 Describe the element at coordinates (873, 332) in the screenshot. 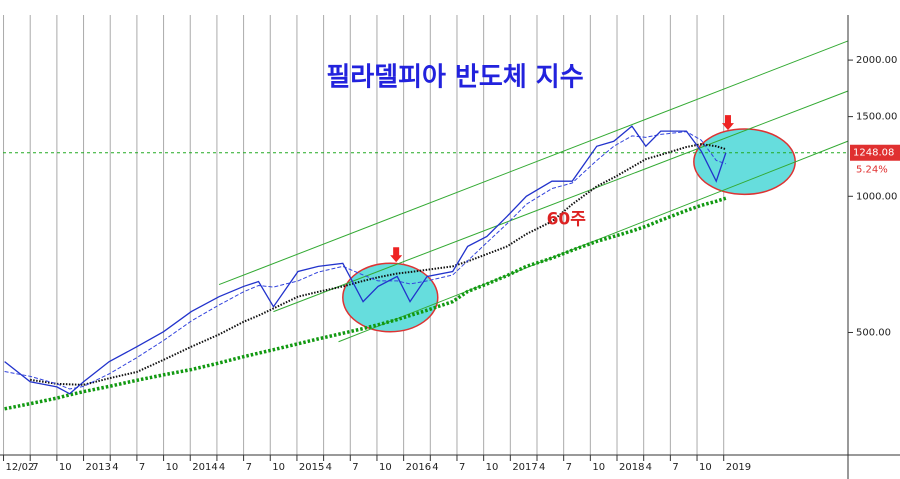

I see `y-tick-label: 500.00` at that location.